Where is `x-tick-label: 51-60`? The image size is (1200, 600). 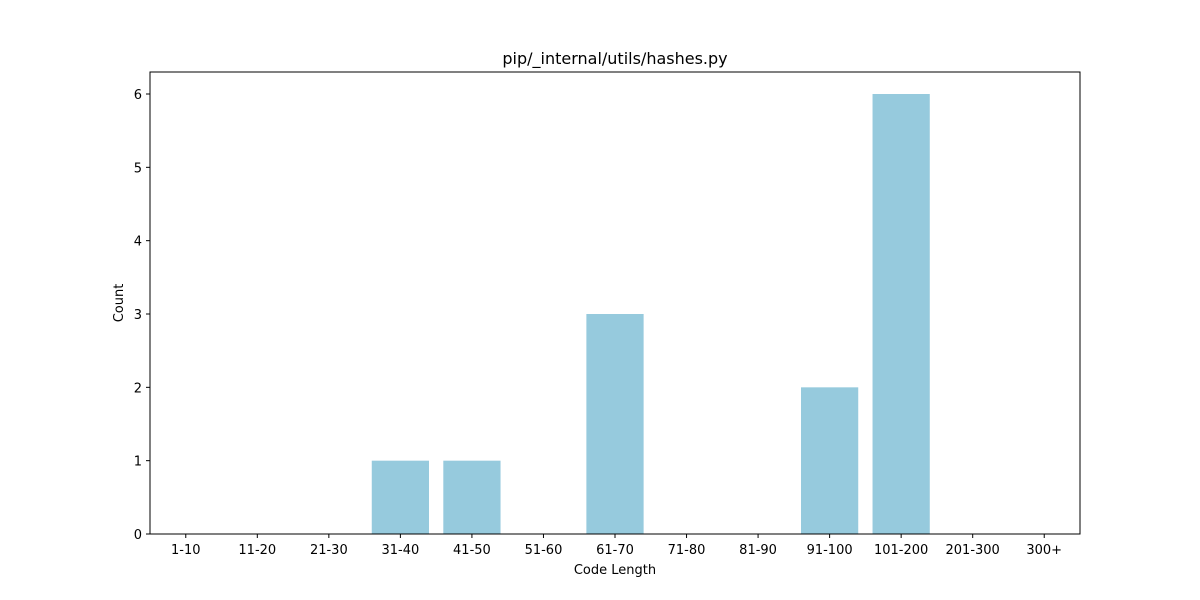
x-tick-label: 51-60 is located at coordinates (544, 550).